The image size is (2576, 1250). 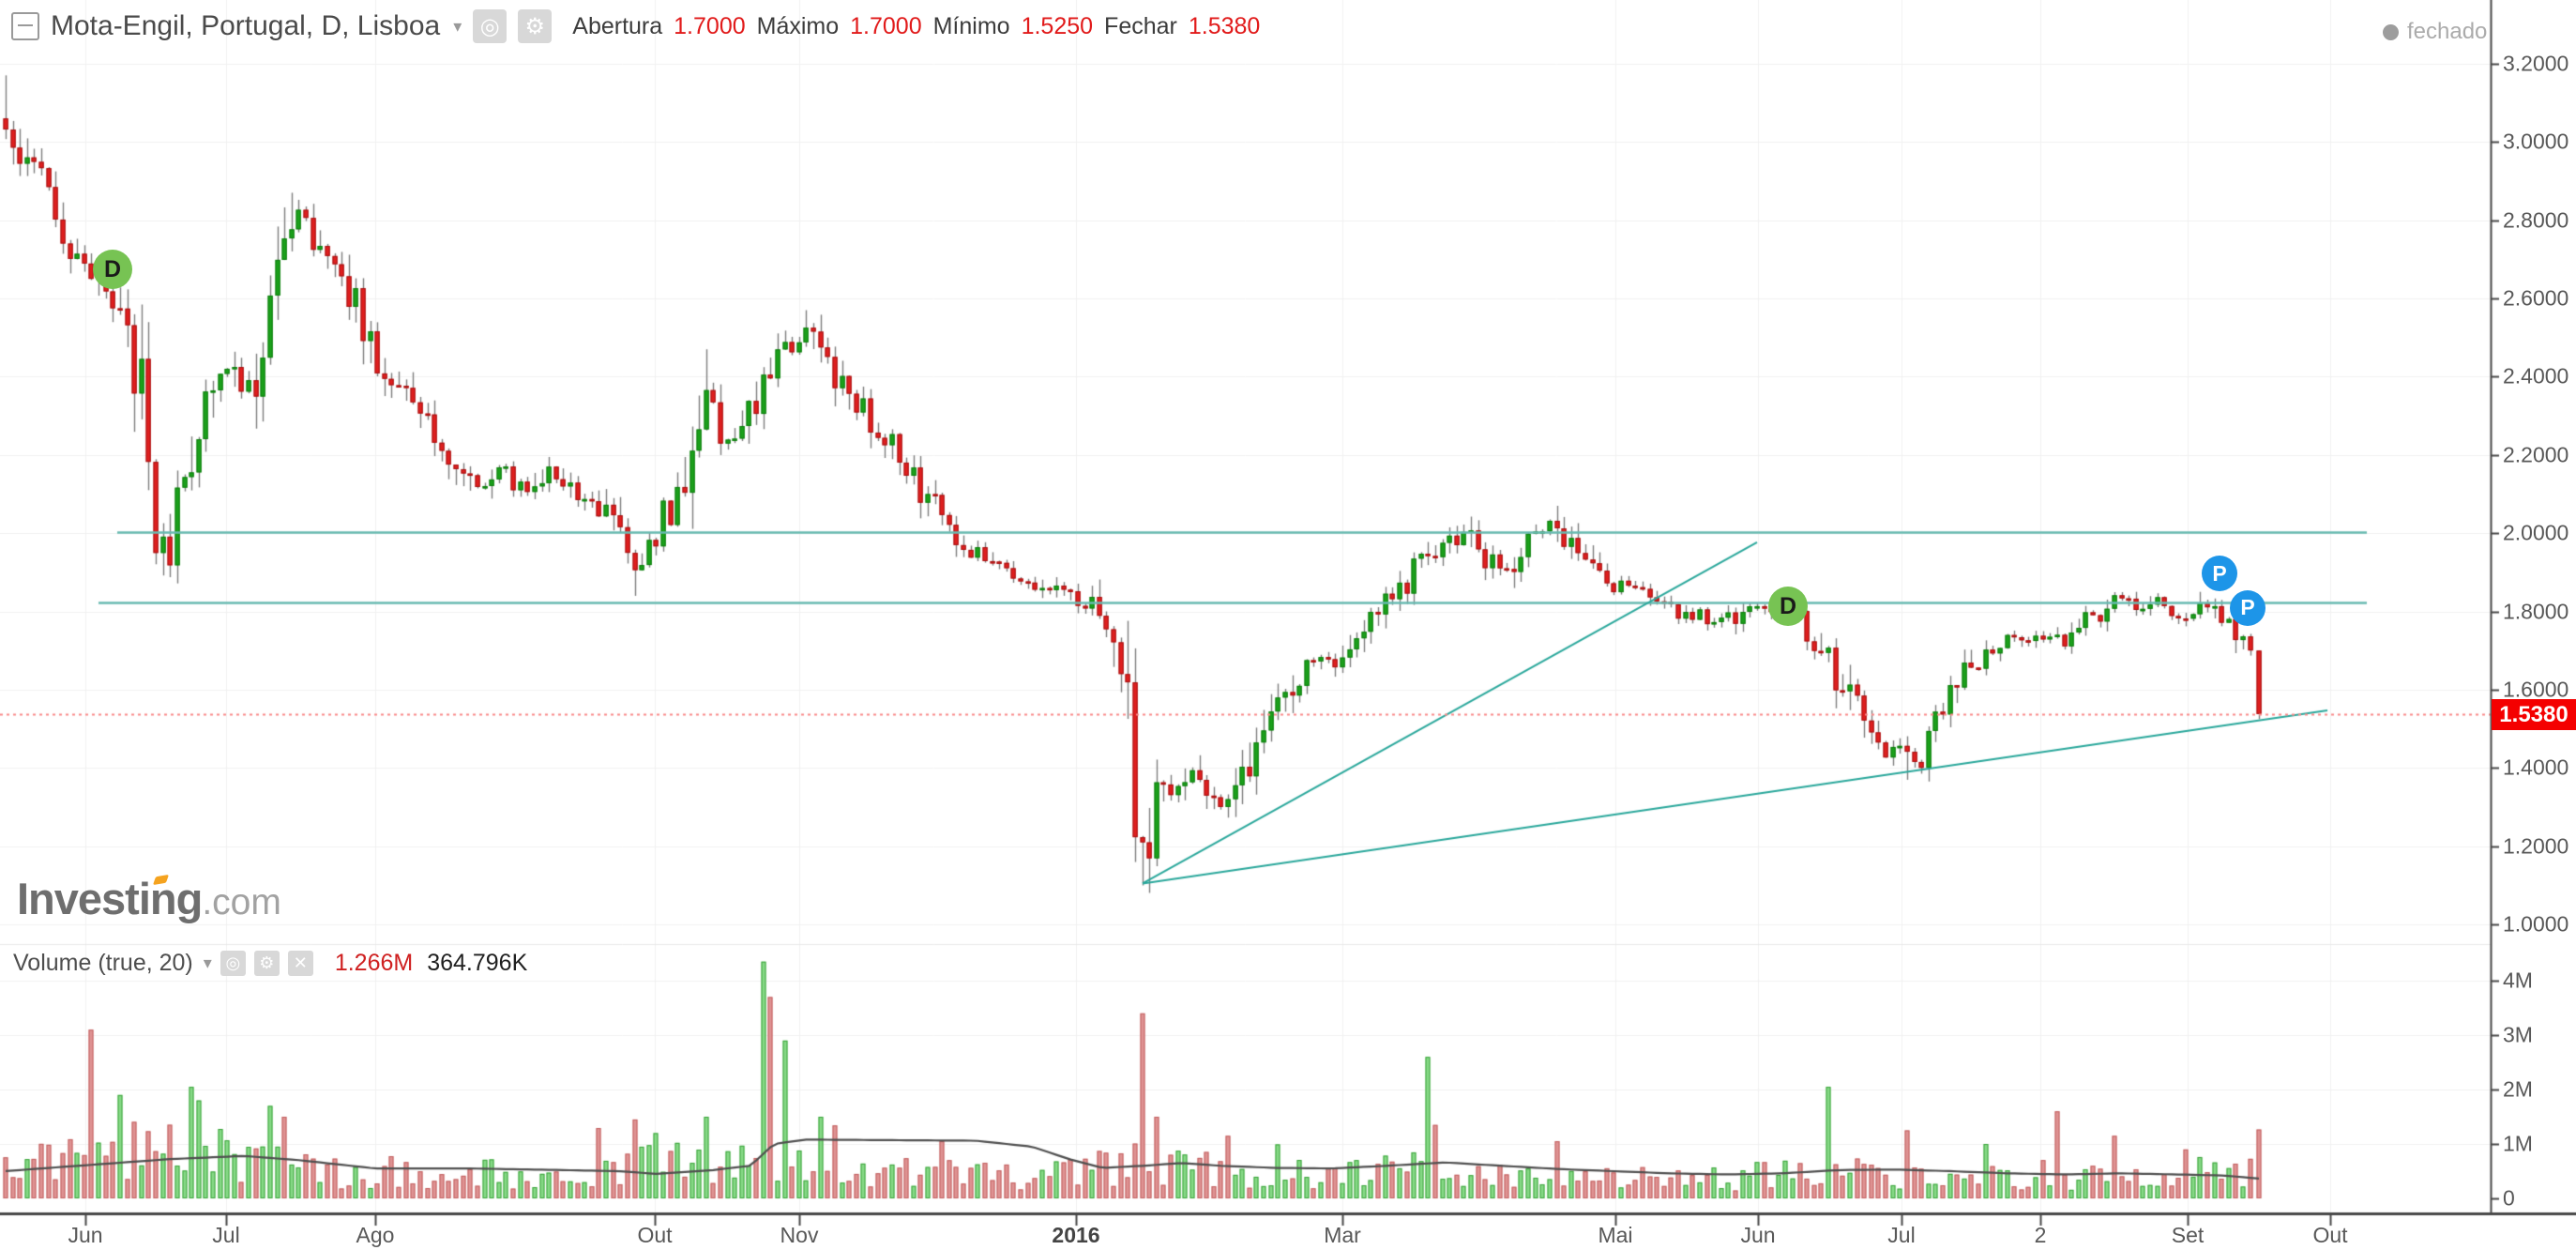 I want to click on brand-suffix: .com, so click(x=241, y=902).